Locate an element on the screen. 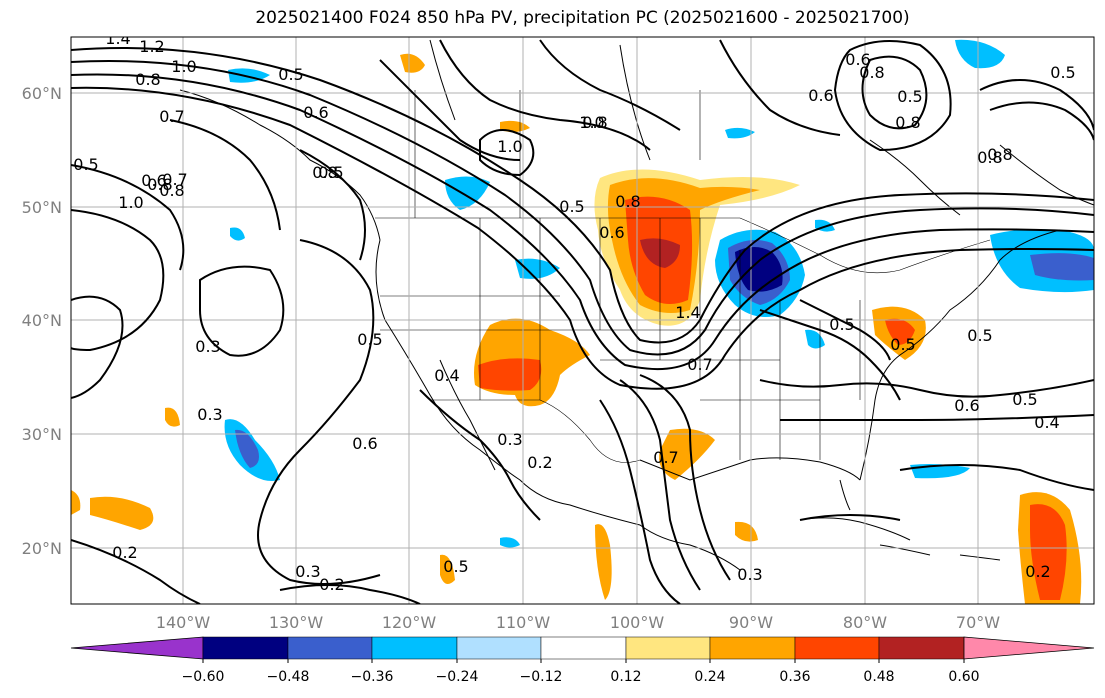  colorbar-tick-label: 0.60 is located at coordinates (963, 677).